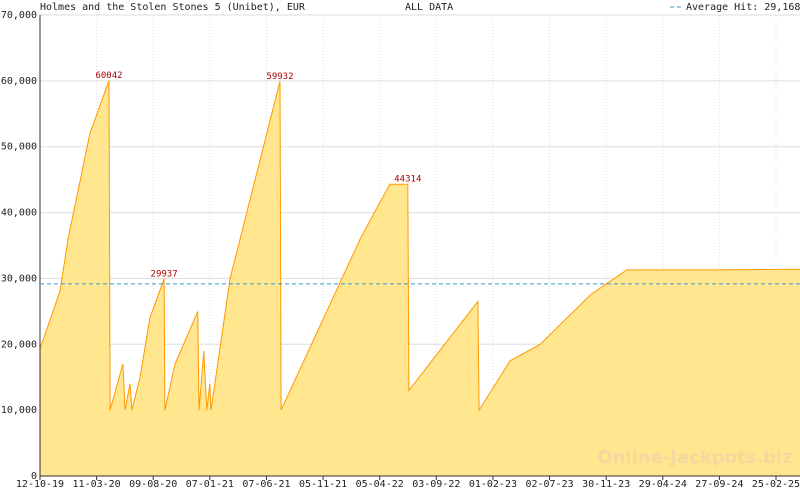 Image resolution: width=800 pixels, height=490 pixels. What do you see at coordinates (719, 484) in the screenshot?
I see `x-tick-label: 27-09-24` at bounding box center [719, 484].